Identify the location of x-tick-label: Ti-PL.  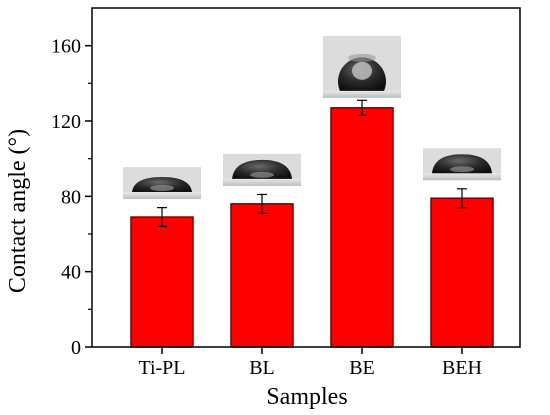
(161, 368).